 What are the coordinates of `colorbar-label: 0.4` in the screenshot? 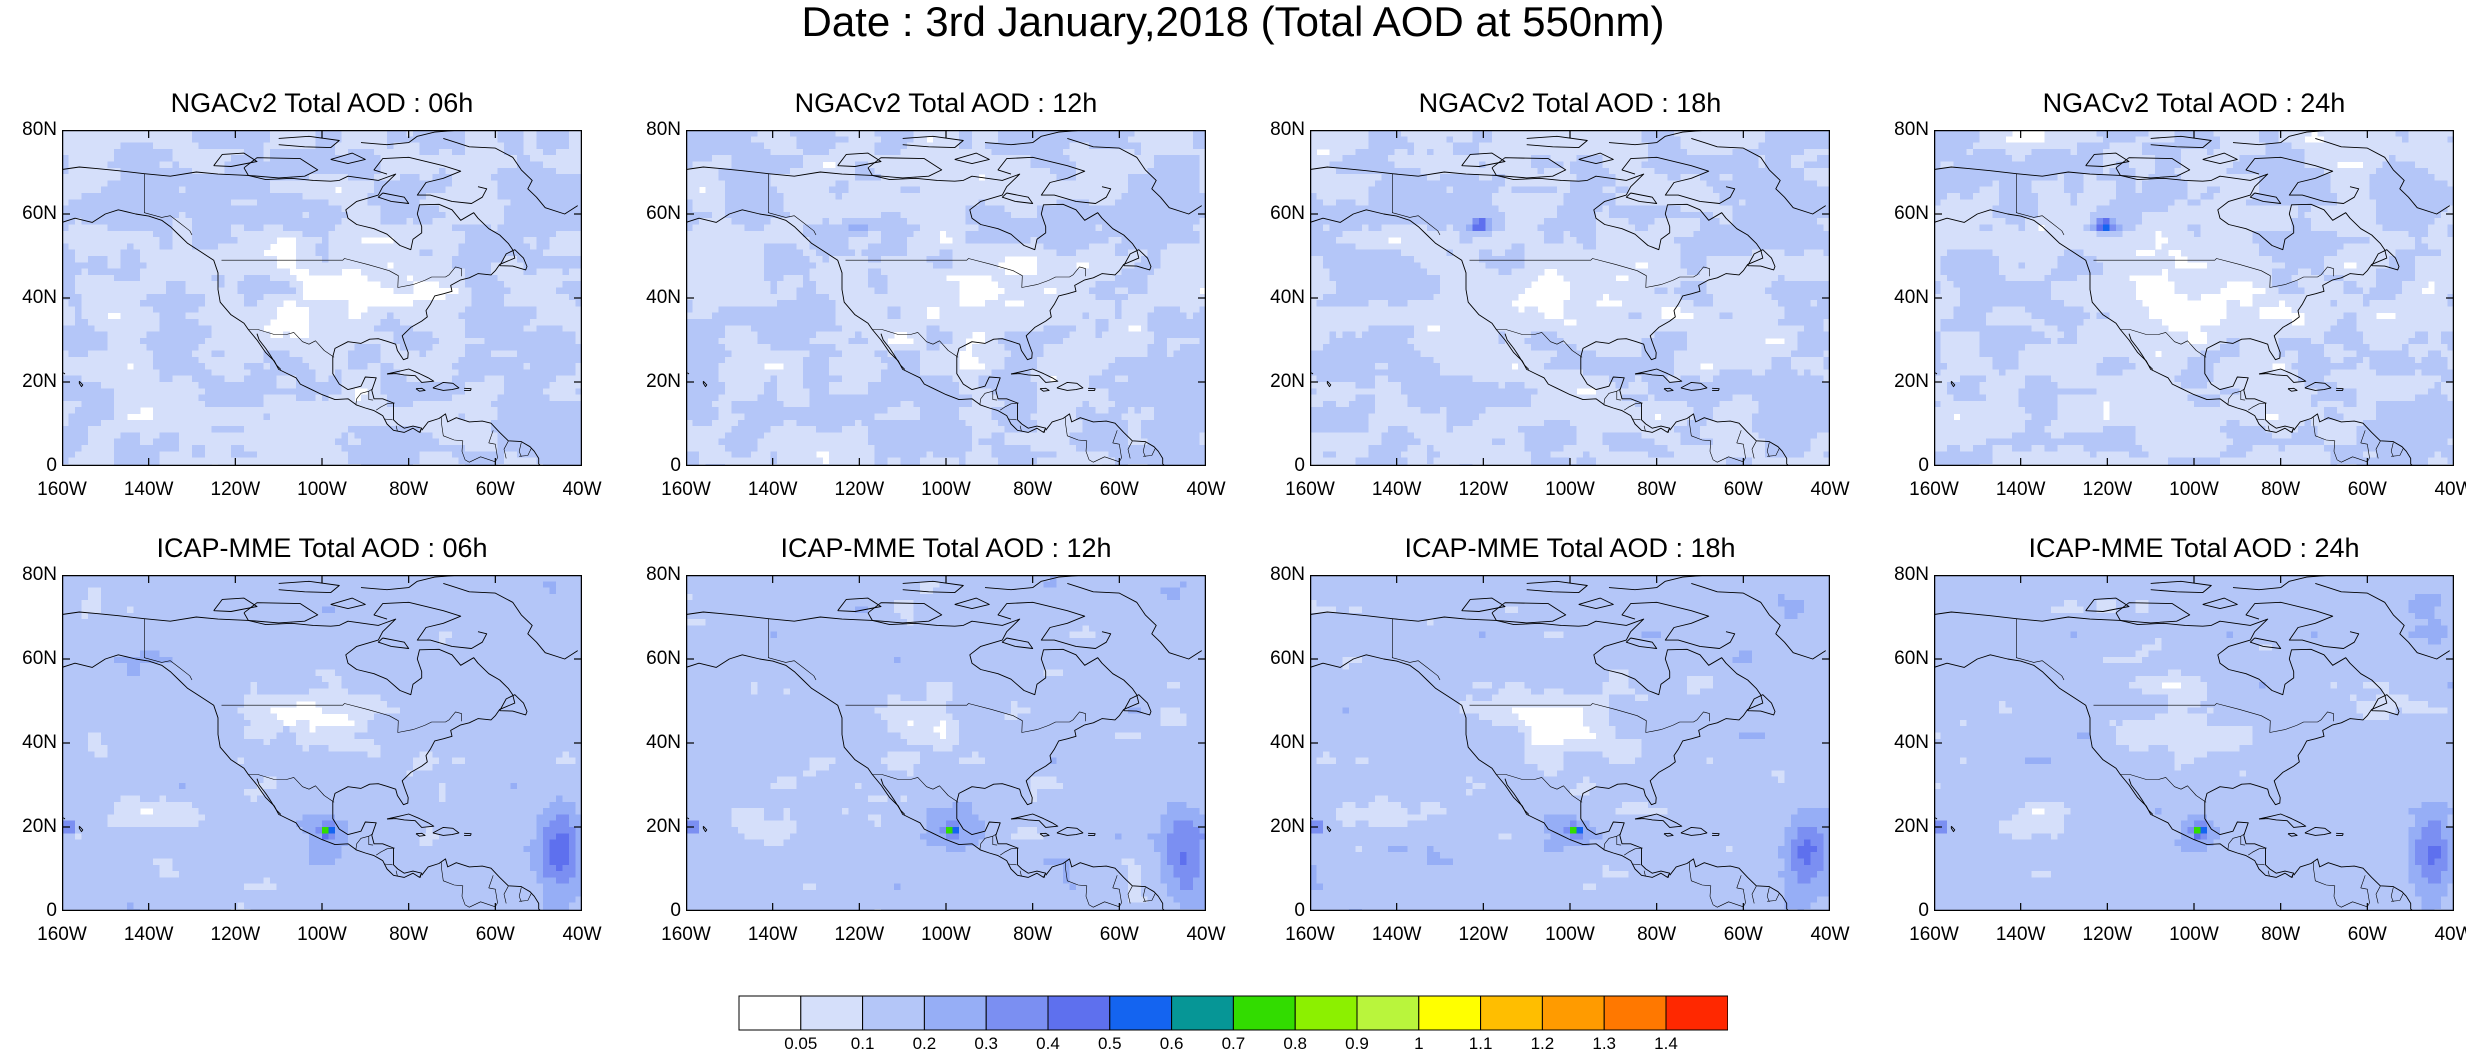 It's located at (1048, 1044).